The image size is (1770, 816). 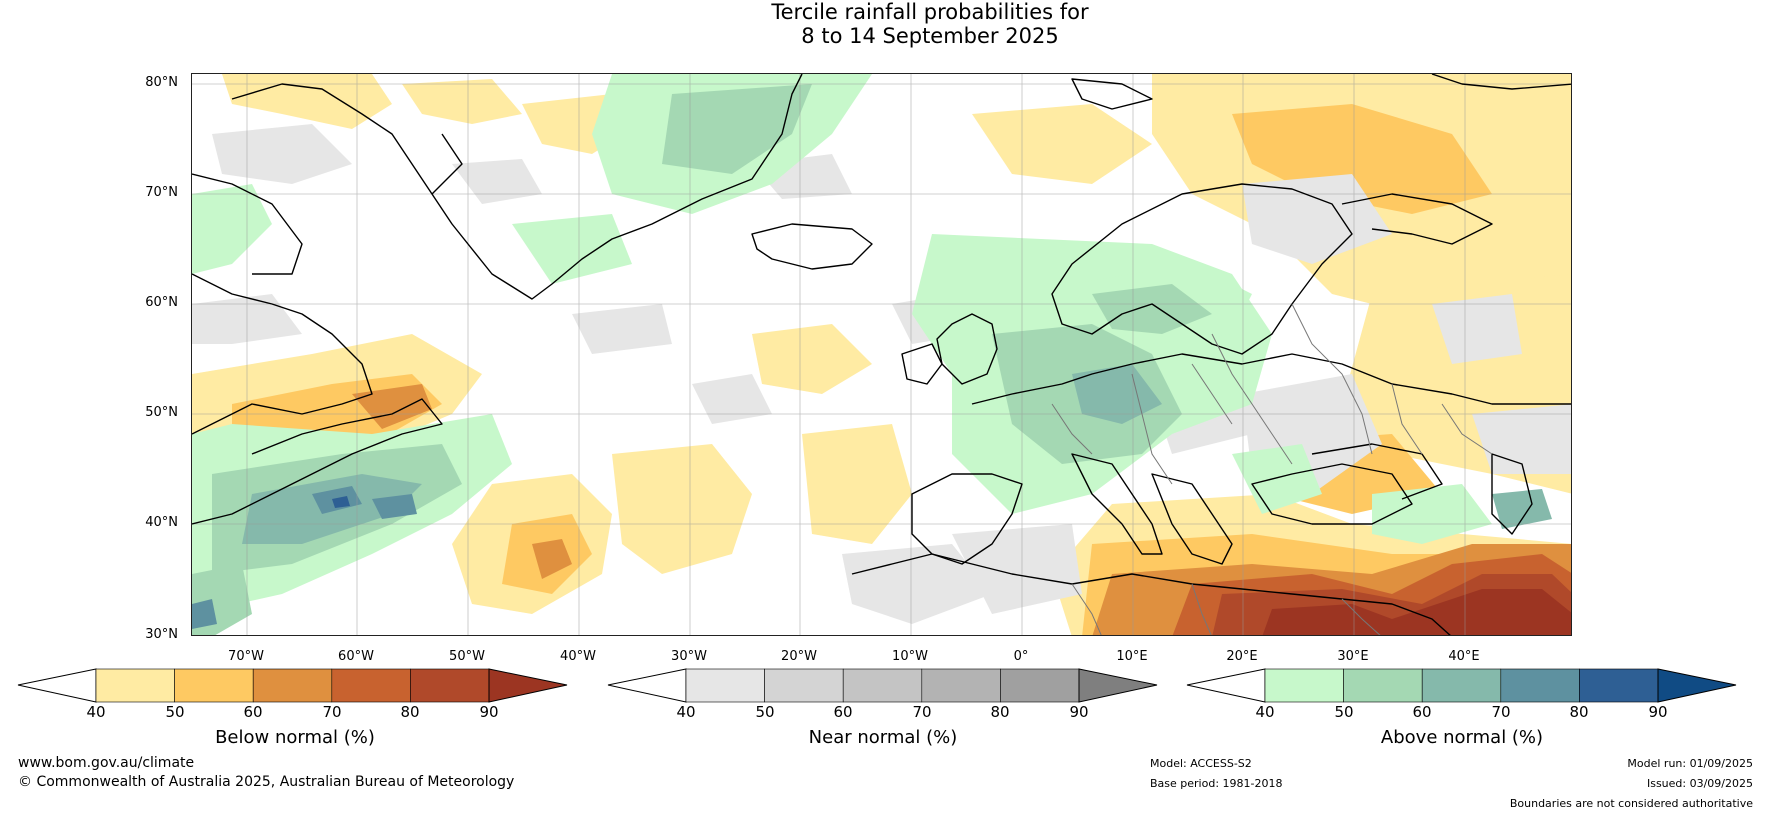 I want to click on lon-label-70w: 70°W, so click(x=246, y=656).